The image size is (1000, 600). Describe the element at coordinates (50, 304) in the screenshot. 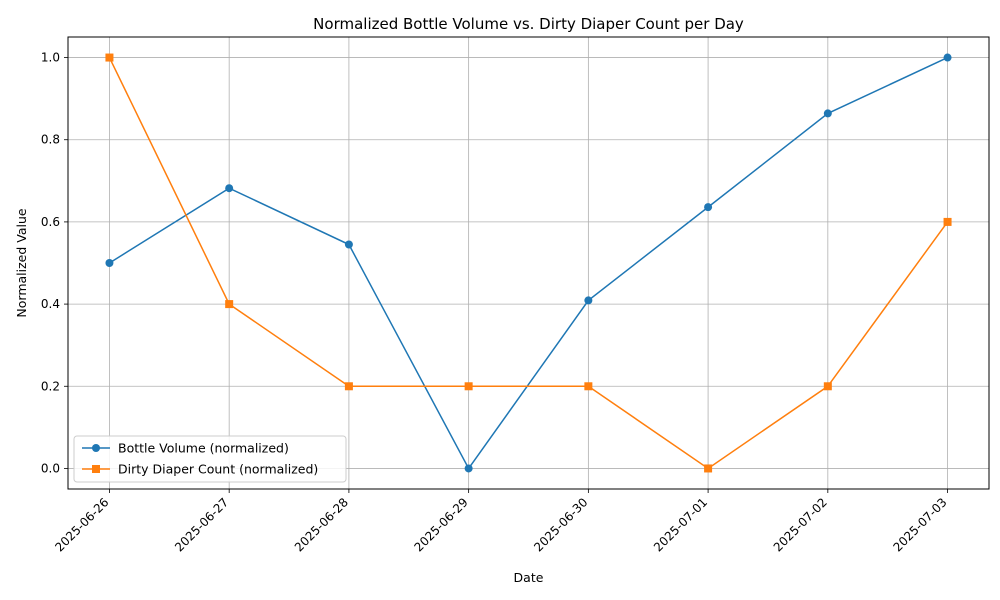

I see `y-tick-label: 0.4` at that location.